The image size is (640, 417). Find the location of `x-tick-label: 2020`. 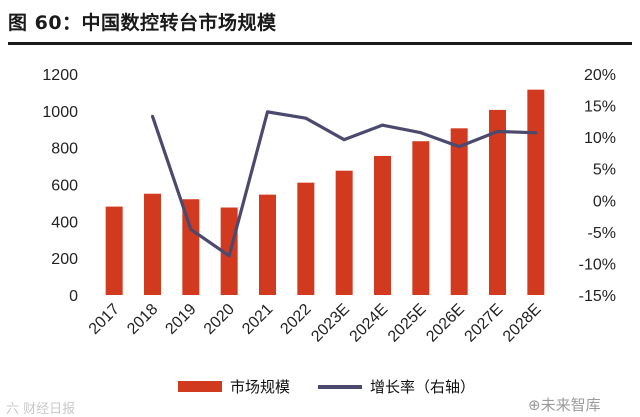

x-tick-label: 2020 is located at coordinates (219, 319).